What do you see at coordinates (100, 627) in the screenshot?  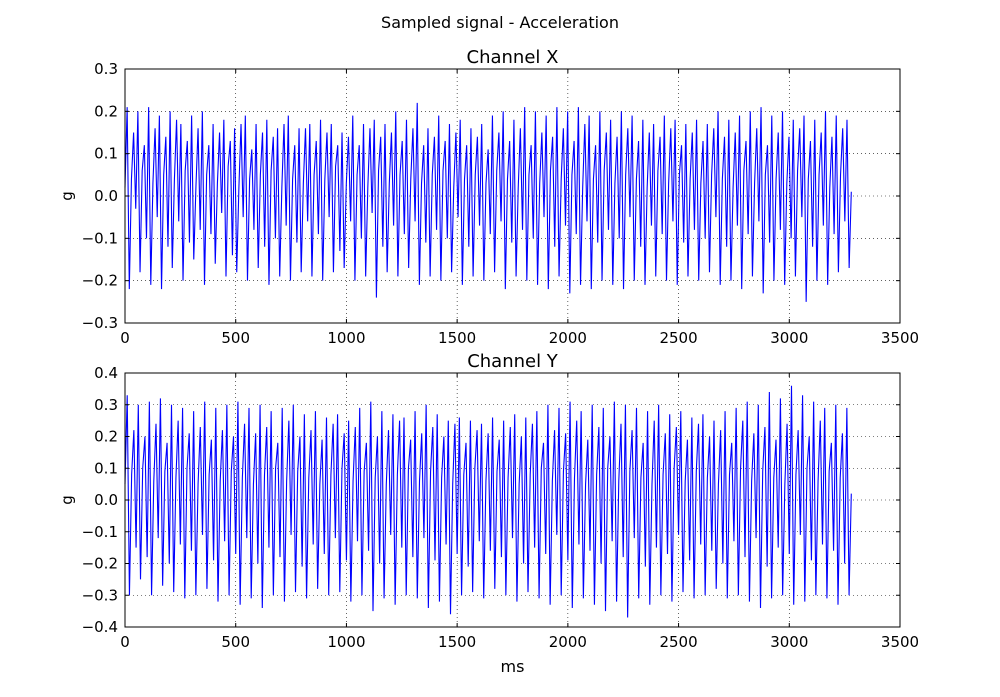 I see `y-tick-label: −0.4` at bounding box center [100, 627].